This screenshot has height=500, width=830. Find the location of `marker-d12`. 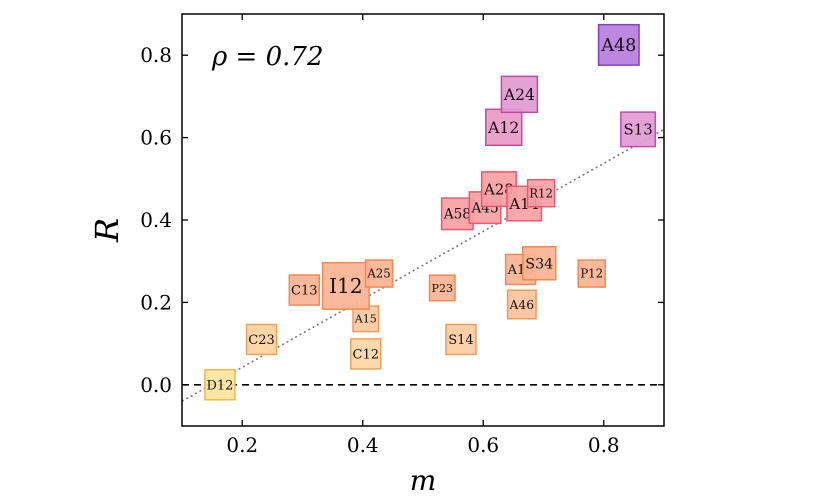

marker-d12 is located at coordinates (220, 385).